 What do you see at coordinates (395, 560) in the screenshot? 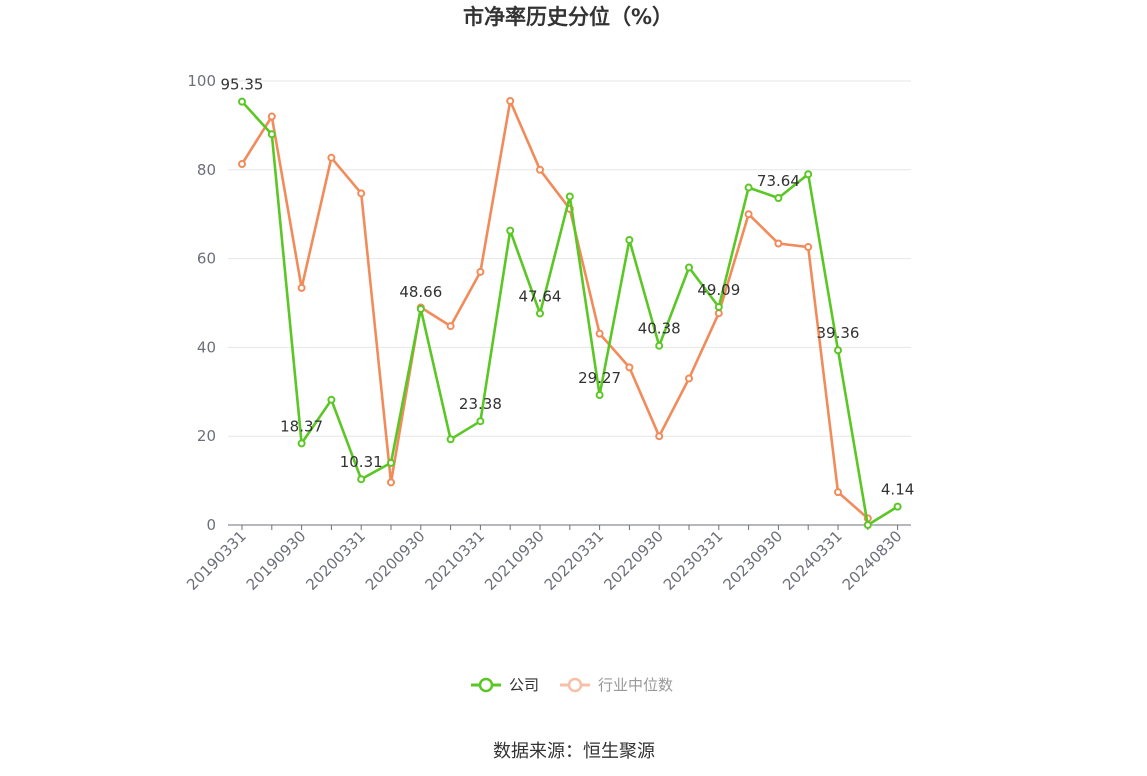
I see `x-tick-label: 20200930` at bounding box center [395, 560].